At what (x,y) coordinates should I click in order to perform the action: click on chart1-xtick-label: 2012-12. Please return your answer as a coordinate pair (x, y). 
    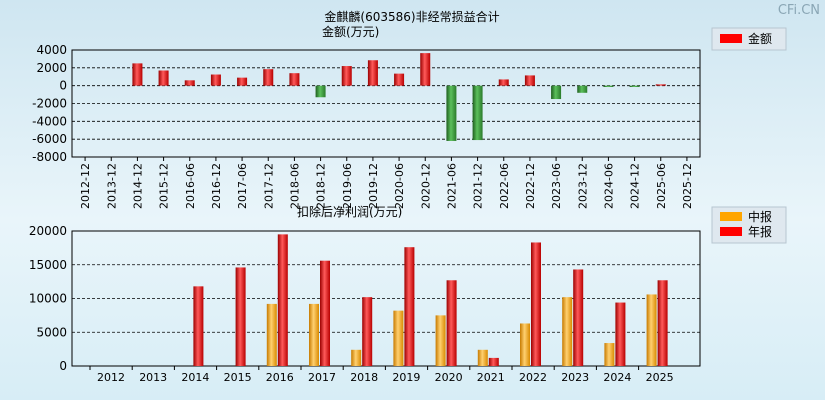
    Looking at the image, I should click on (85, 186).